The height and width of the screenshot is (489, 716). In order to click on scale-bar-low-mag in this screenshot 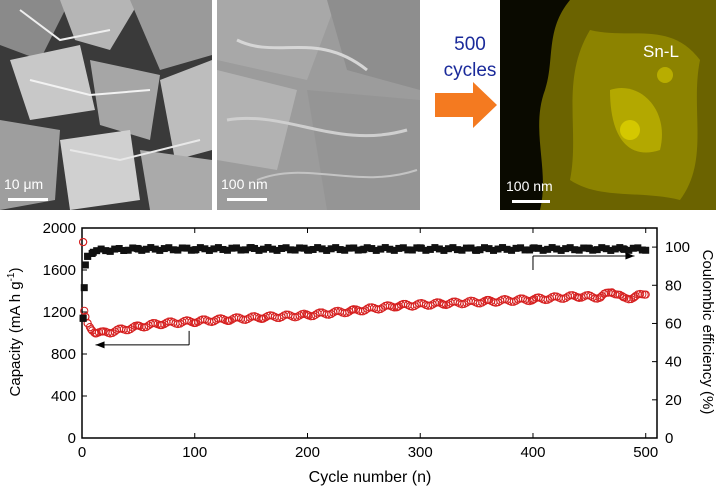, I will do `click(28, 199)`.